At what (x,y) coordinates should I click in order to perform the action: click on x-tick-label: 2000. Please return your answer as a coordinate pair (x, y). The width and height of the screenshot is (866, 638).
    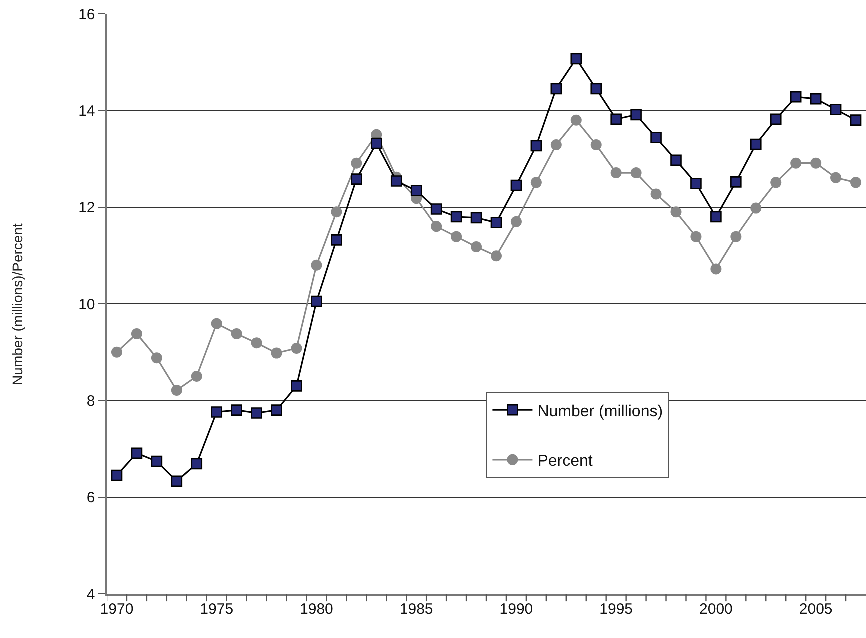
    Looking at the image, I should click on (716, 609).